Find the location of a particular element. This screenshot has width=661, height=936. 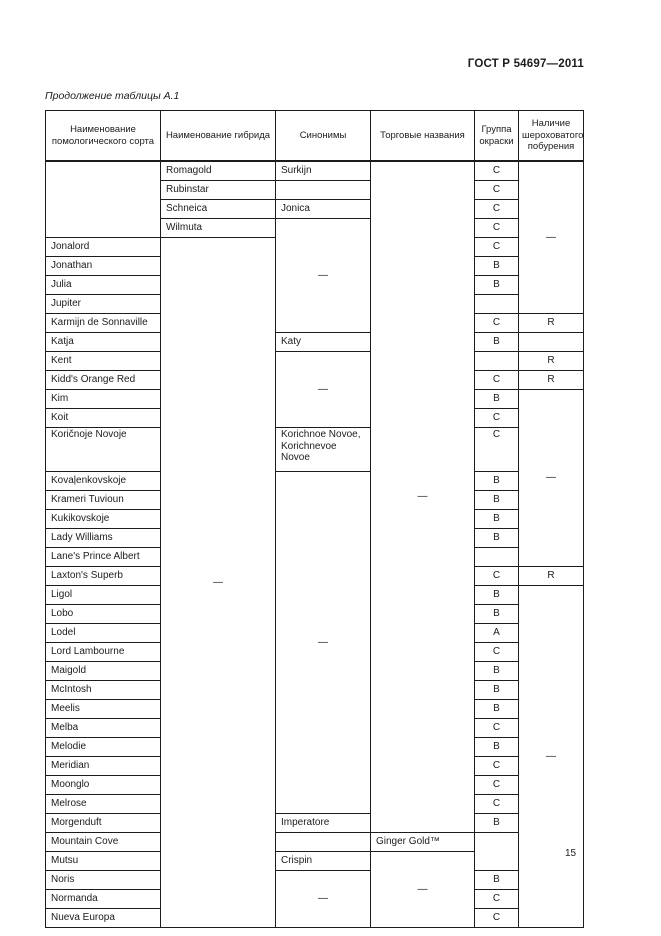

table-row: Lord Lambourne C is located at coordinates (314, 652).